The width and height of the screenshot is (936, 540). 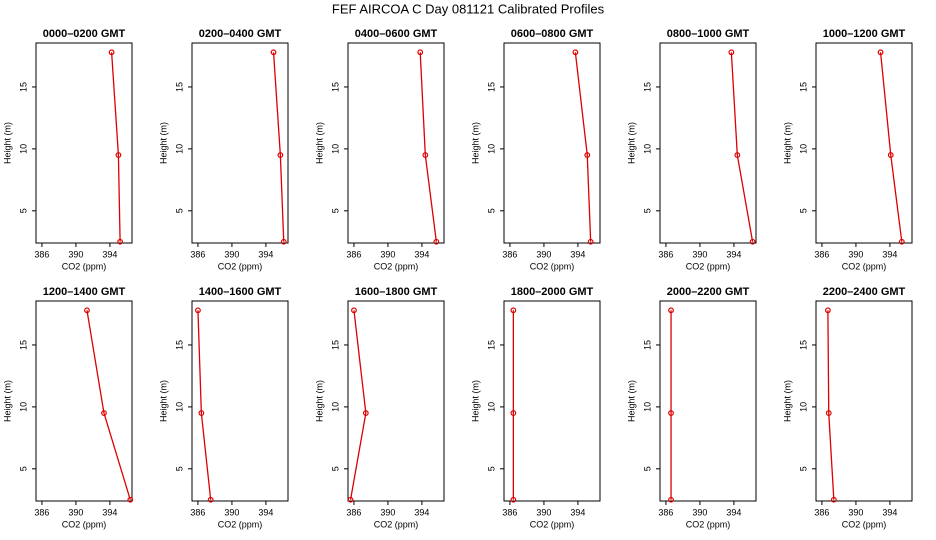 What do you see at coordinates (396, 292) in the screenshot?
I see `panel-title: 1600–1800 GMT` at bounding box center [396, 292].